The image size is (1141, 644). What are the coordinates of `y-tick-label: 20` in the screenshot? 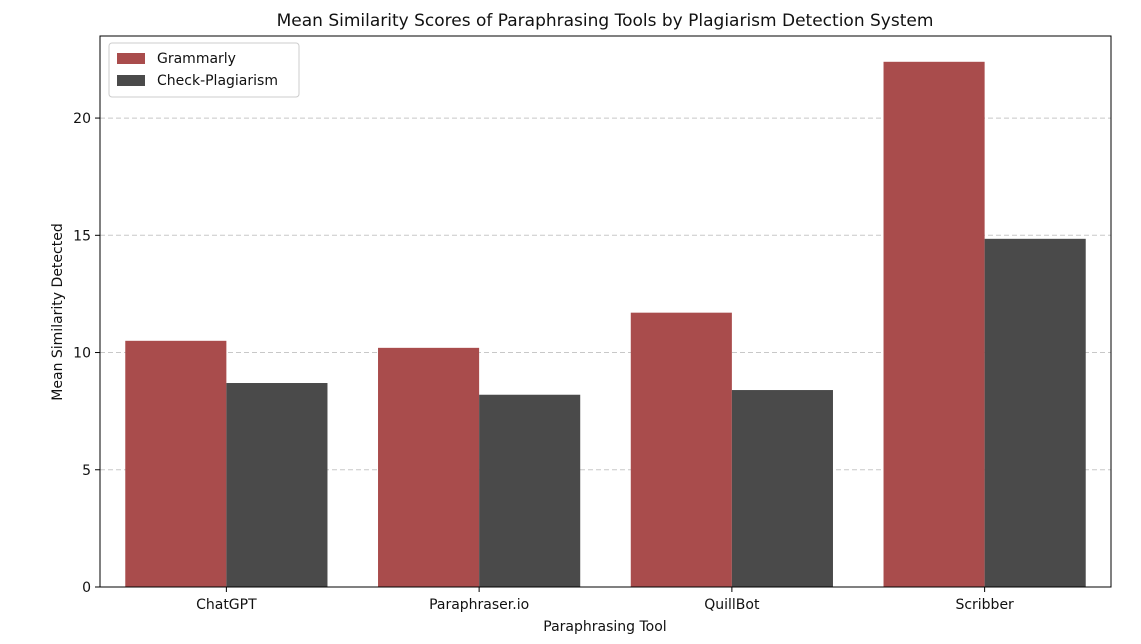 It's located at (82, 119).